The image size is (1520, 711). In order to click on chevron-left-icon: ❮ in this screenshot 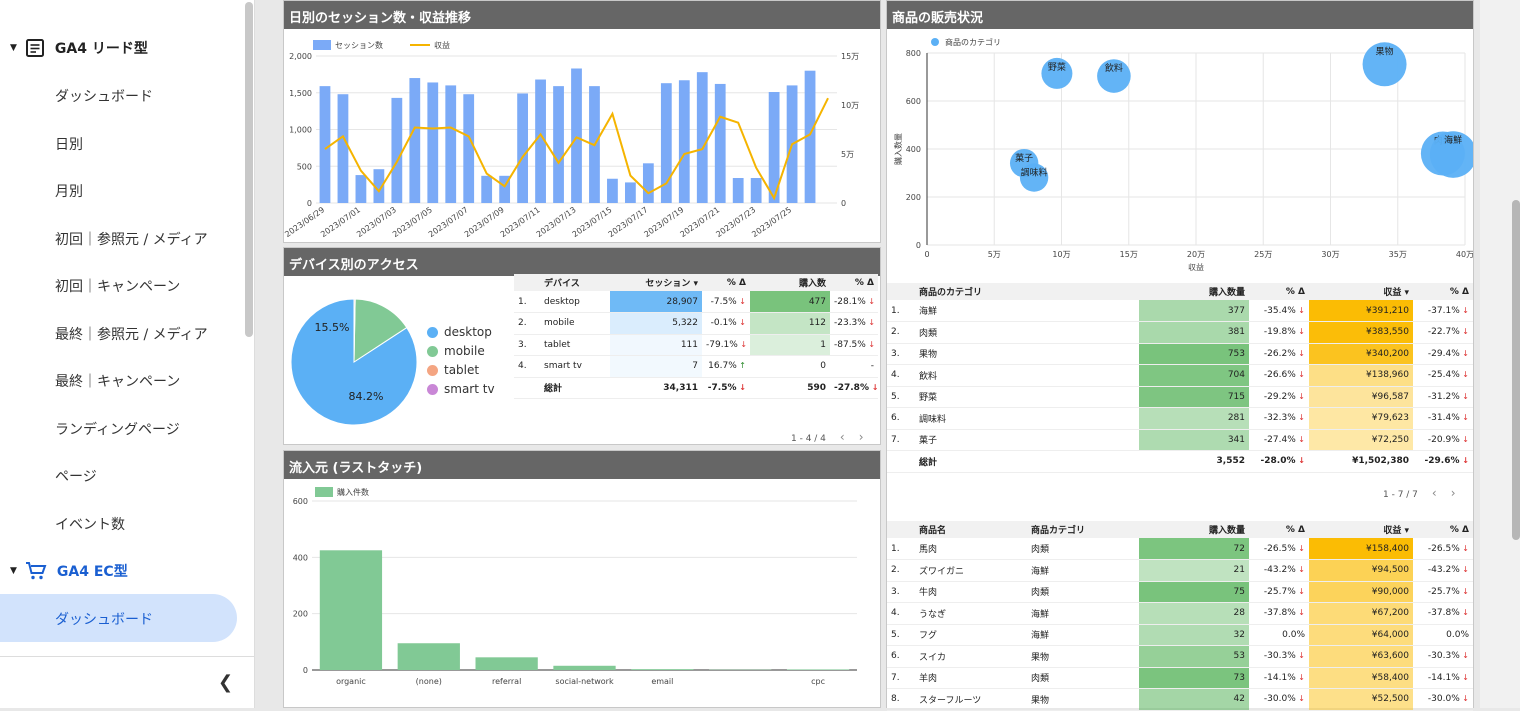, I will do `click(225, 682)`.